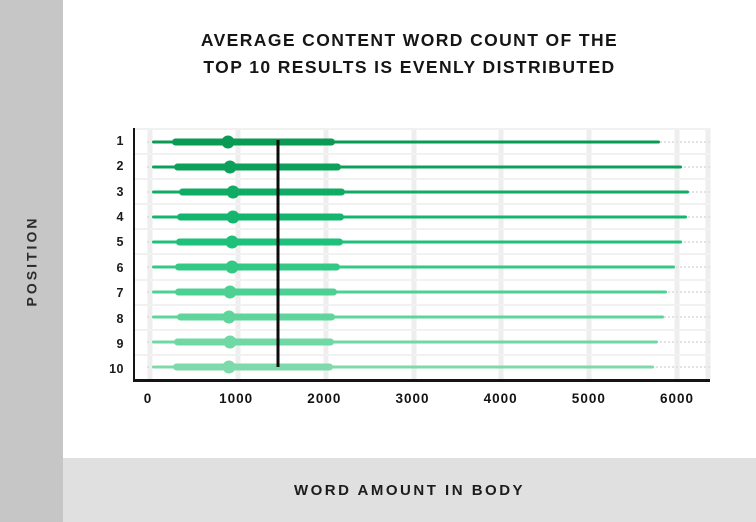 The width and height of the screenshot is (756, 522). I want to click on y-tick-label-9: 9, so click(120, 343).